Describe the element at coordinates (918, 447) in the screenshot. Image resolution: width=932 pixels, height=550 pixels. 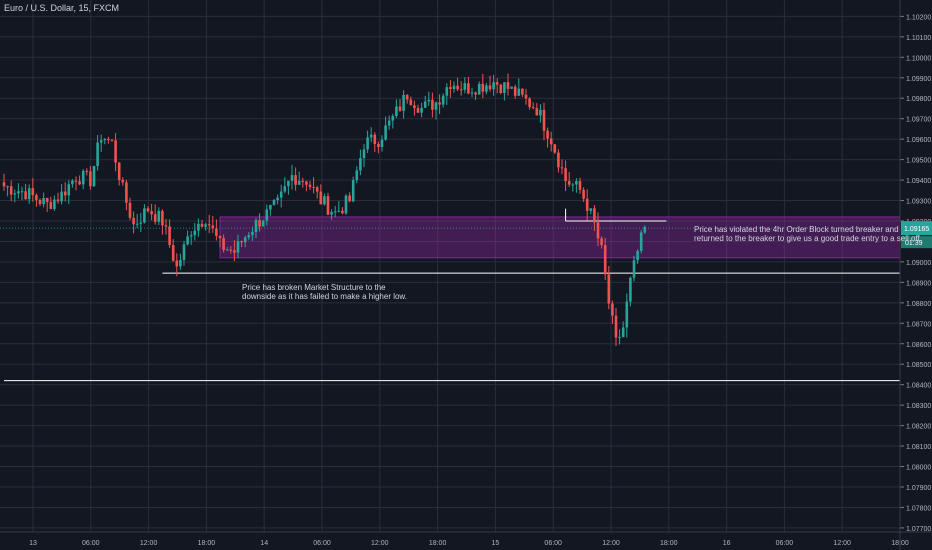
I see `y-tick-label: 1.08100` at that location.